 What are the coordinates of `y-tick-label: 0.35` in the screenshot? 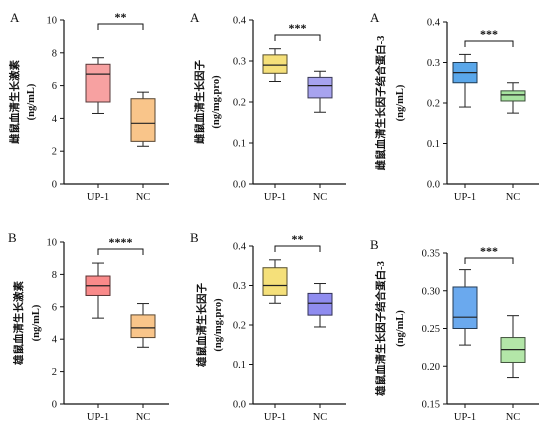 It's located at (431, 254).